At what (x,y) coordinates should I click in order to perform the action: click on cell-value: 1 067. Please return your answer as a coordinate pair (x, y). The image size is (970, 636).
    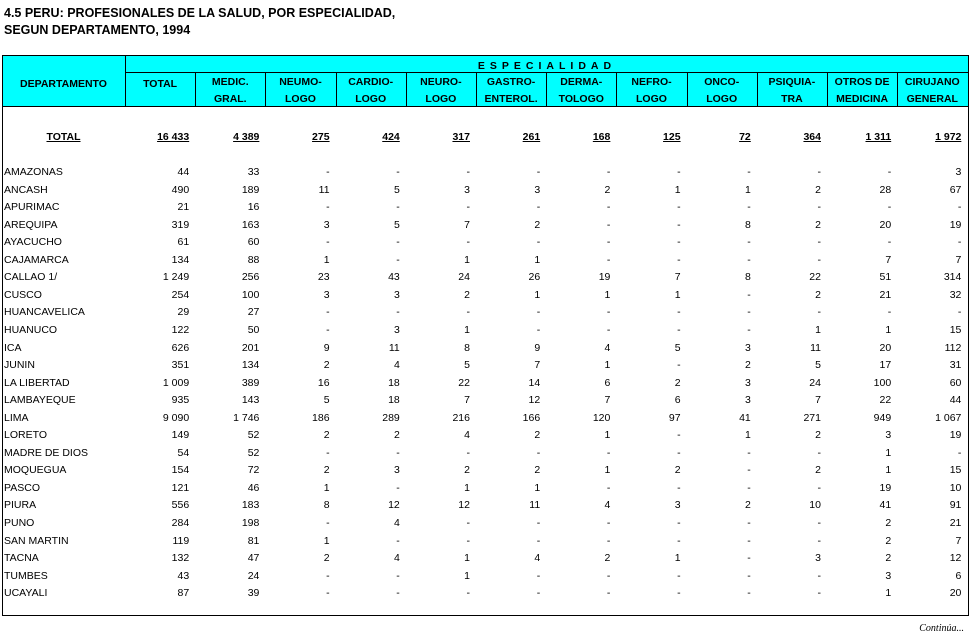
    Looking at the image, I should click on (948, 417).